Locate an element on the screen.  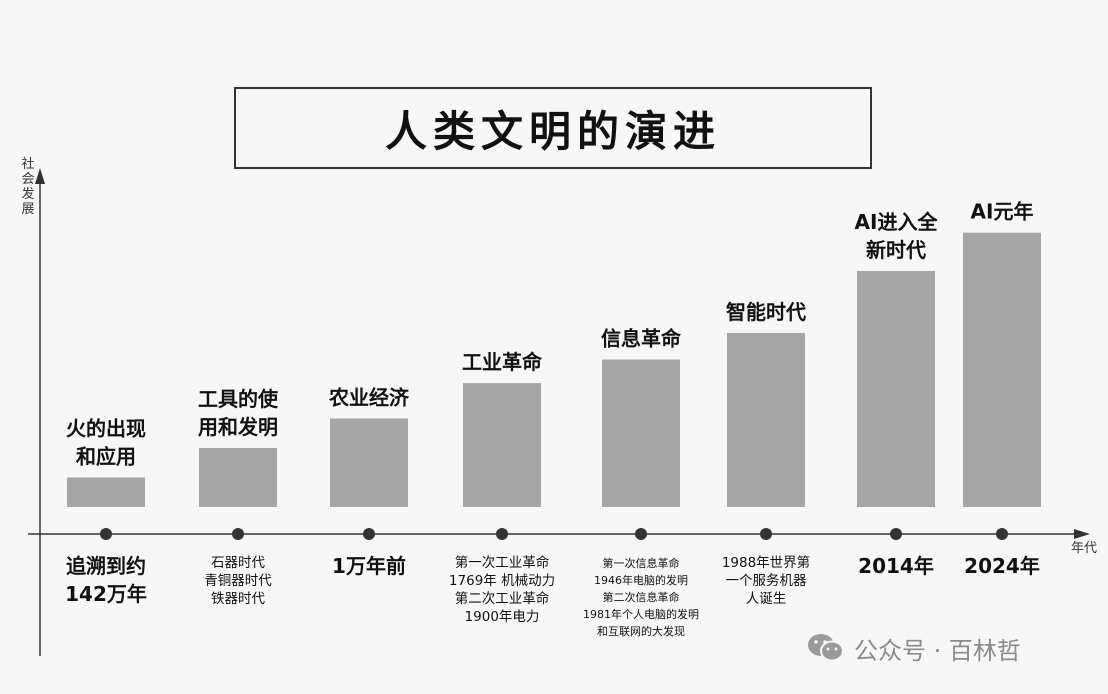
bar-bottom-label: 1900年电力 is located at coordinates (502, 617).